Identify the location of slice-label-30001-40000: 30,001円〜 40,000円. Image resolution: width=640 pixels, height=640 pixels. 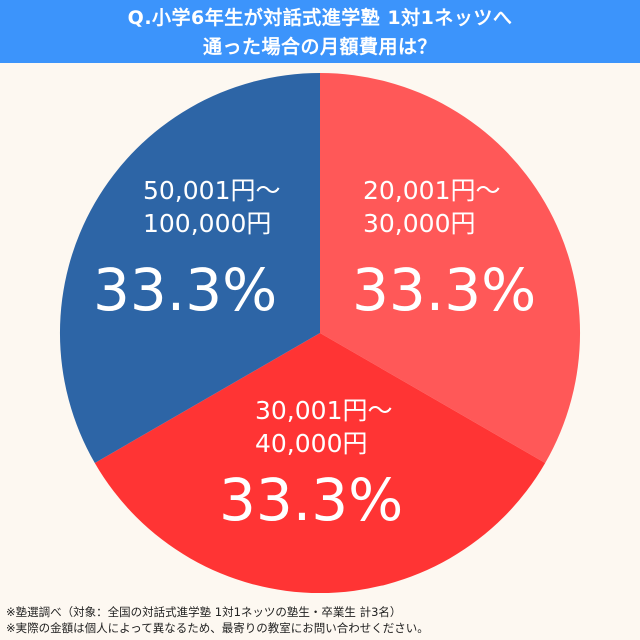
(323, 427).